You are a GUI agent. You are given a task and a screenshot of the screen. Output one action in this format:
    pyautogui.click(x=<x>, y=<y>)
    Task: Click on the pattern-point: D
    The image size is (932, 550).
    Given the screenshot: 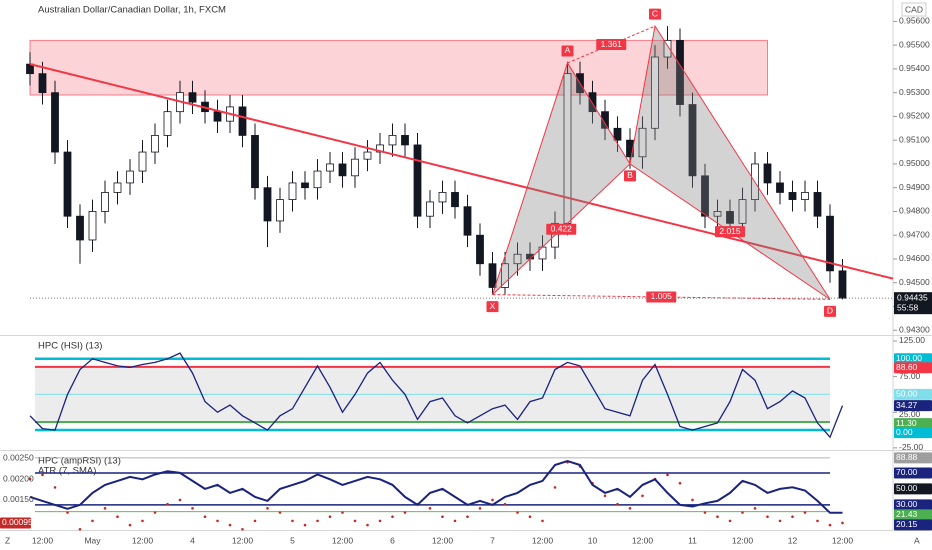 What is the action you would take?
    pyautogui.click(x=830, y=311)
    